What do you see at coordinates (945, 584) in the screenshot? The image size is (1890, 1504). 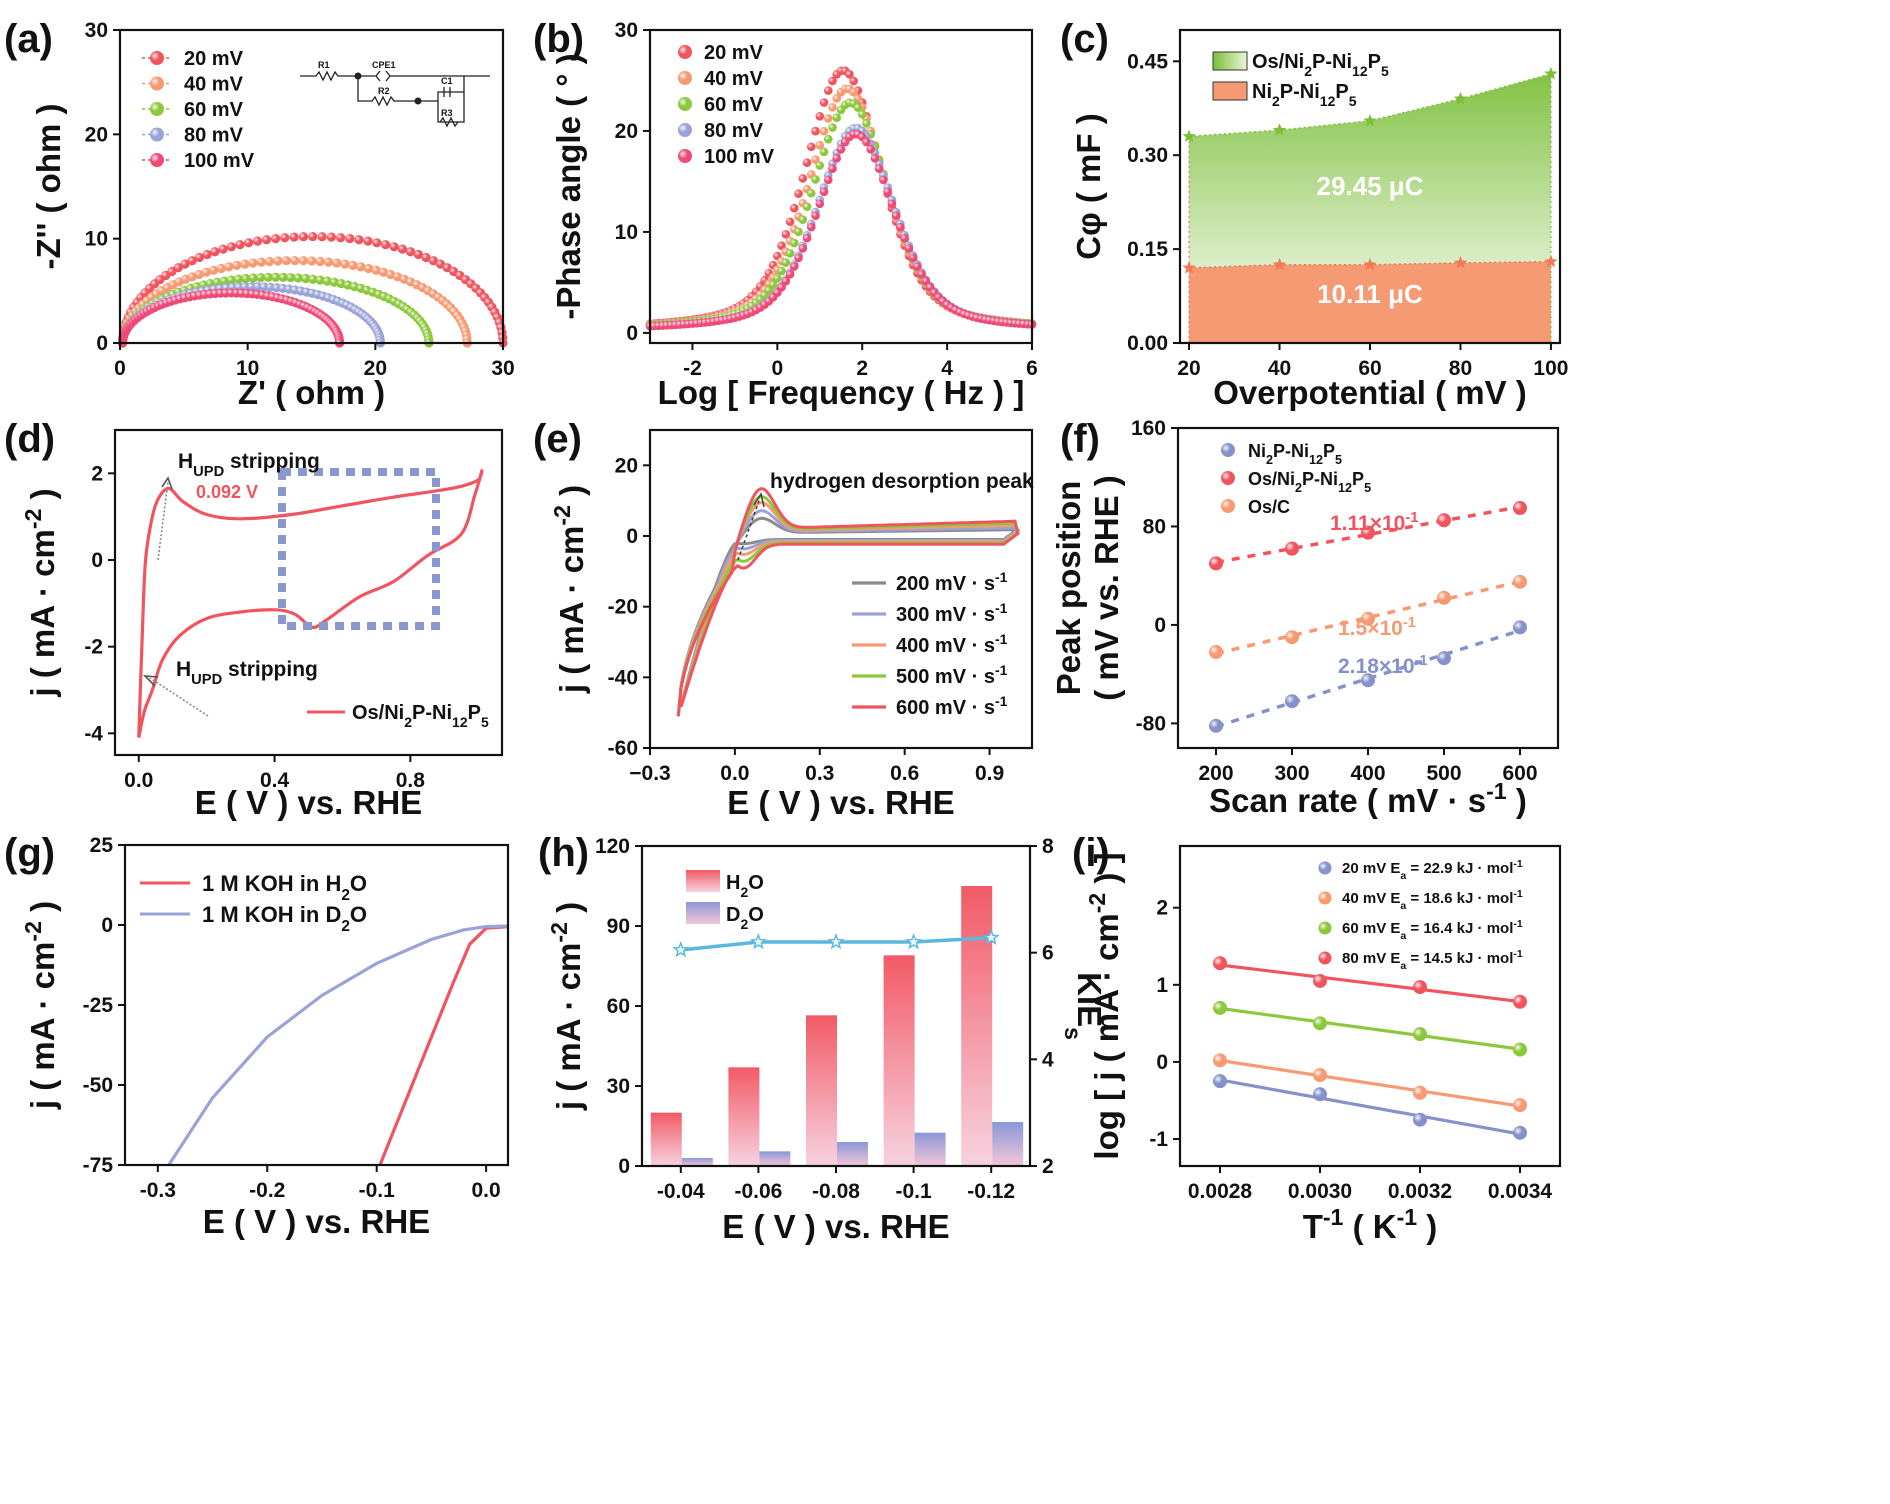 I see `text-span: 200 mV · s` at bounding box center [945, 584].